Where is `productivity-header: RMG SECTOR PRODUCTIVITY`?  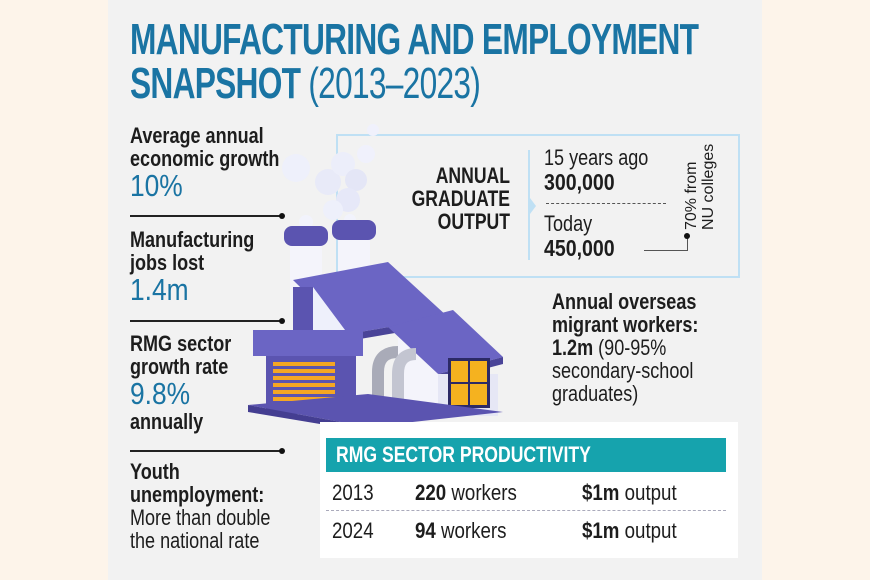 productivity-header: RMG SECTOR PRODUCTIVITY is located at coordinates (526, 455).